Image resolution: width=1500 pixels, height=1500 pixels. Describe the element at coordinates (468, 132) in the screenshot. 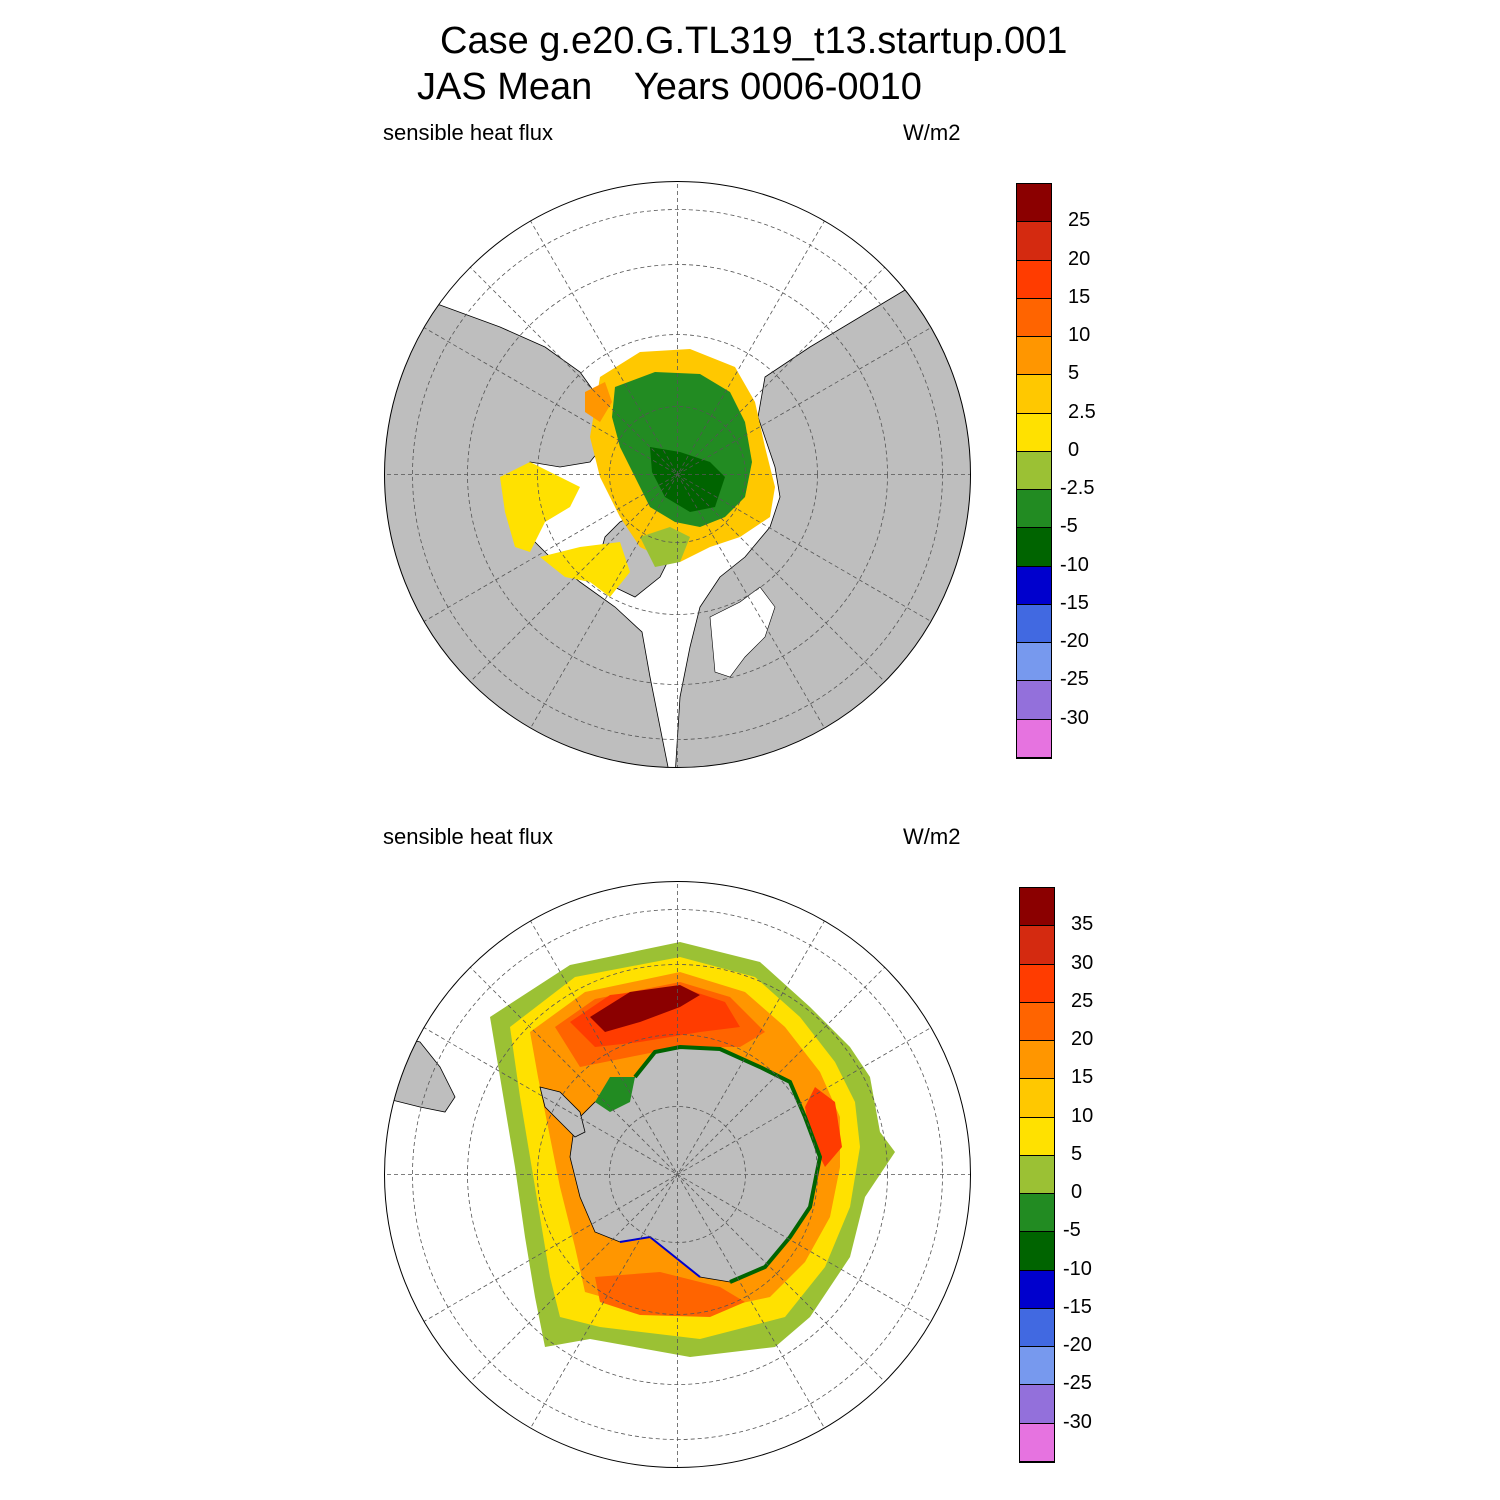

I see `panel1-variable-label: sensible heat flux` at that location.